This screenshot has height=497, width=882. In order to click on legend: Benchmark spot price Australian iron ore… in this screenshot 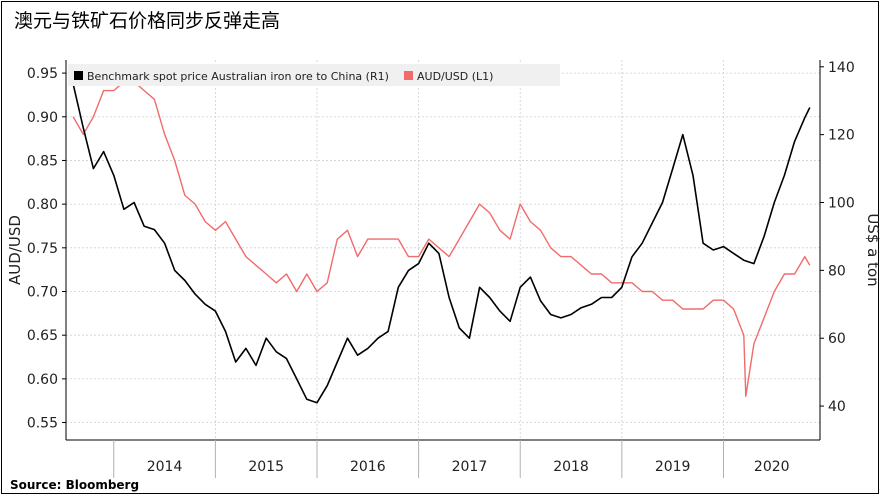, I will do `click(314, 75)`.